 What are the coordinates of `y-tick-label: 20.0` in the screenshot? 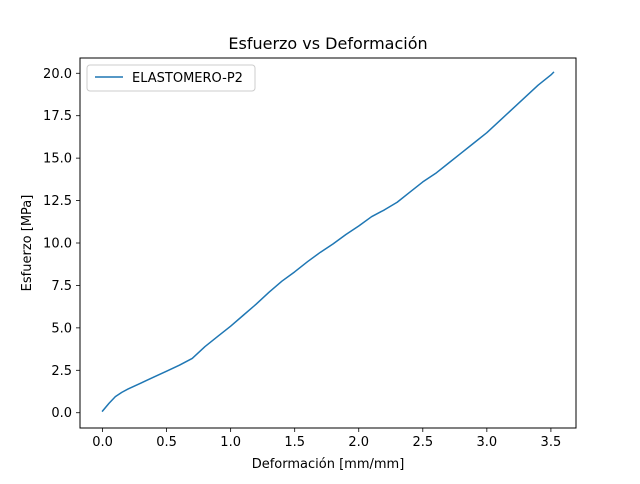 It's located at (57, 74).